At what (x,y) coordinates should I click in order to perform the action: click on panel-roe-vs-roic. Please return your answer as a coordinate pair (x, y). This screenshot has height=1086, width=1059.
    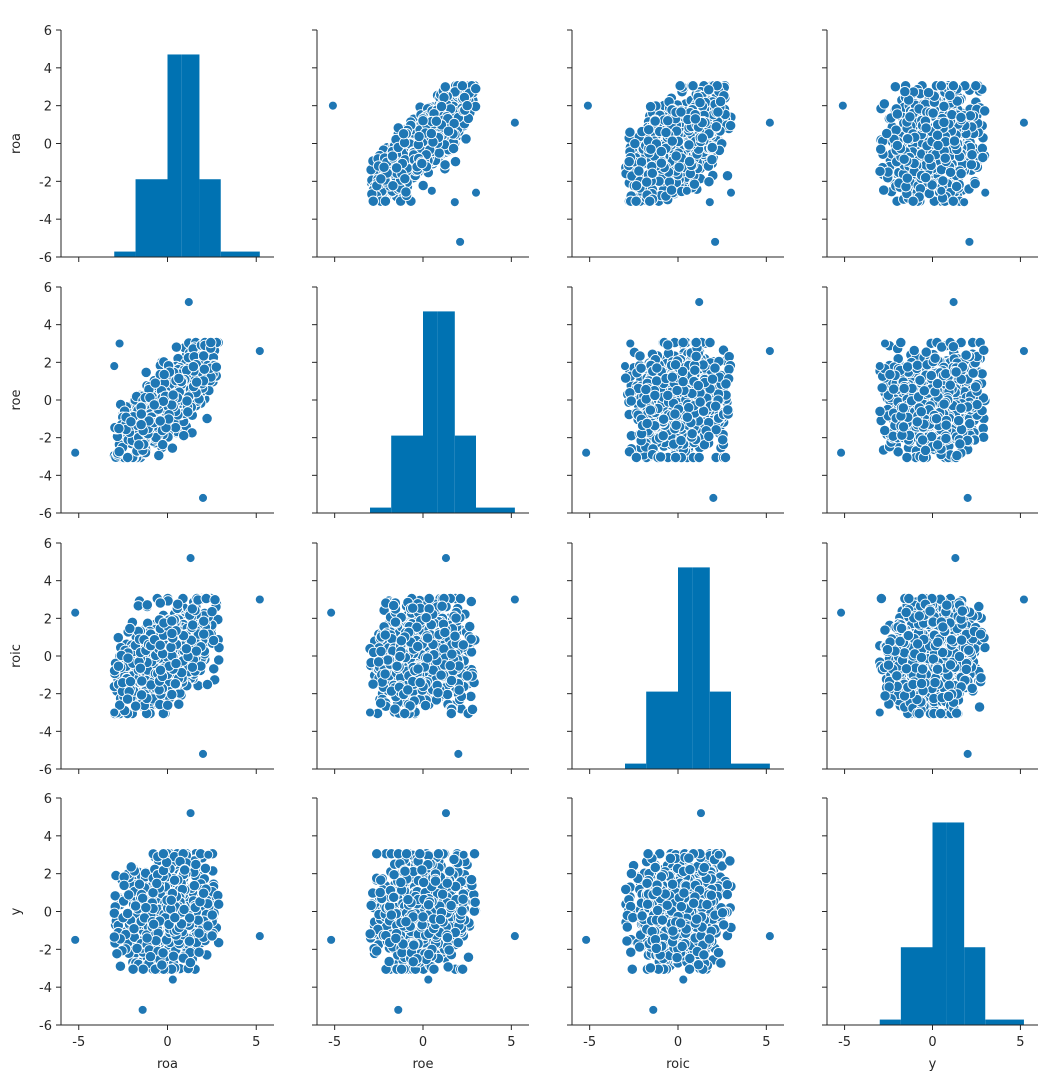
    Looking at the image, I should click on (675, 402).